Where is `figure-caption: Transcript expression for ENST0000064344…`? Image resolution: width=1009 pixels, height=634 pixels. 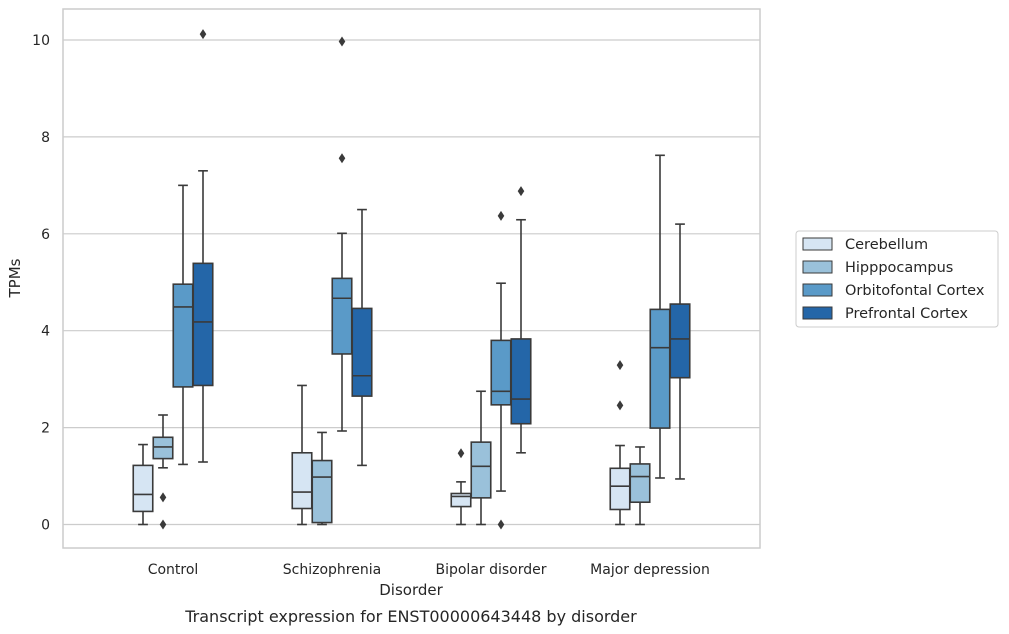 figure-caption: Transcript expression for ENST0000064344… is located at coordinates (410, 616).